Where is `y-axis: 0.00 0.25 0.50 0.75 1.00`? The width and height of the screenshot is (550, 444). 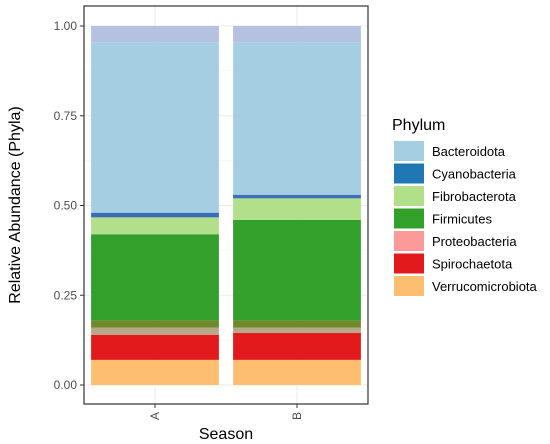 y-axis: 0.00 0.25 0.50 0.75 1.00 is located at coordinates (69, 205).